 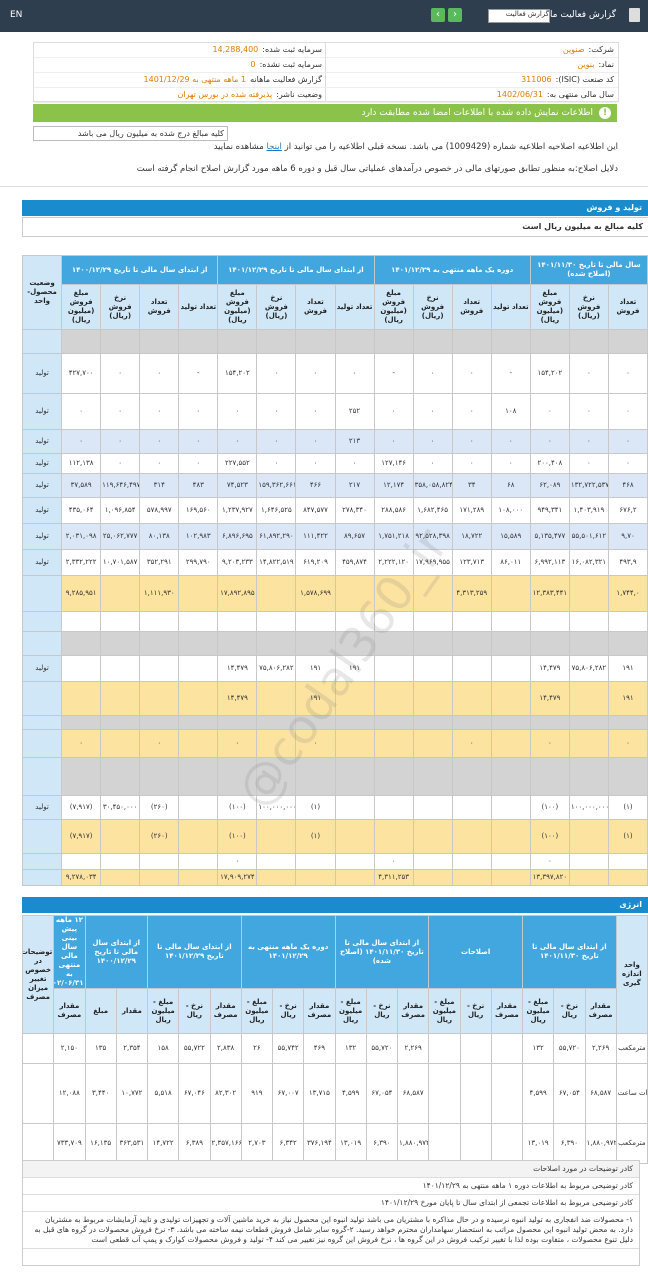 What do you see at coordinates (444, 1011) in the screenshot?
I see `column-header: مبلغ - میلیون ریال` at bounding box center [444, 1011].